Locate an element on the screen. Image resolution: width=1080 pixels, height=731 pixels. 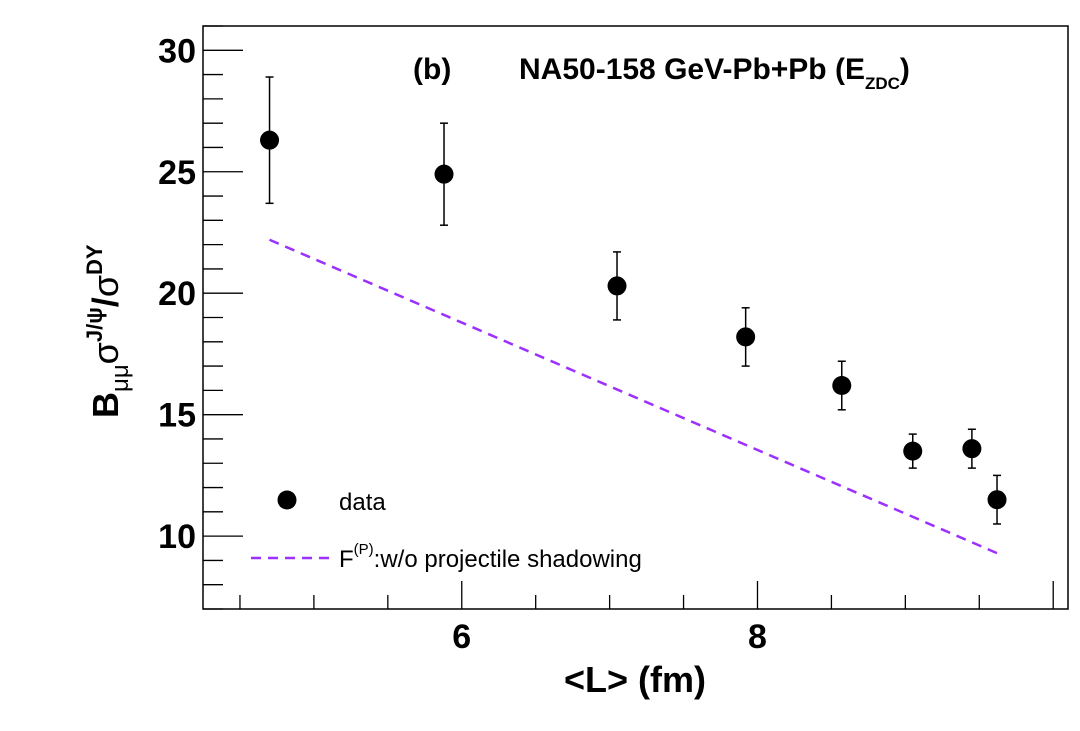
x-tick-label: 8 is located at coordinates (757, 637).